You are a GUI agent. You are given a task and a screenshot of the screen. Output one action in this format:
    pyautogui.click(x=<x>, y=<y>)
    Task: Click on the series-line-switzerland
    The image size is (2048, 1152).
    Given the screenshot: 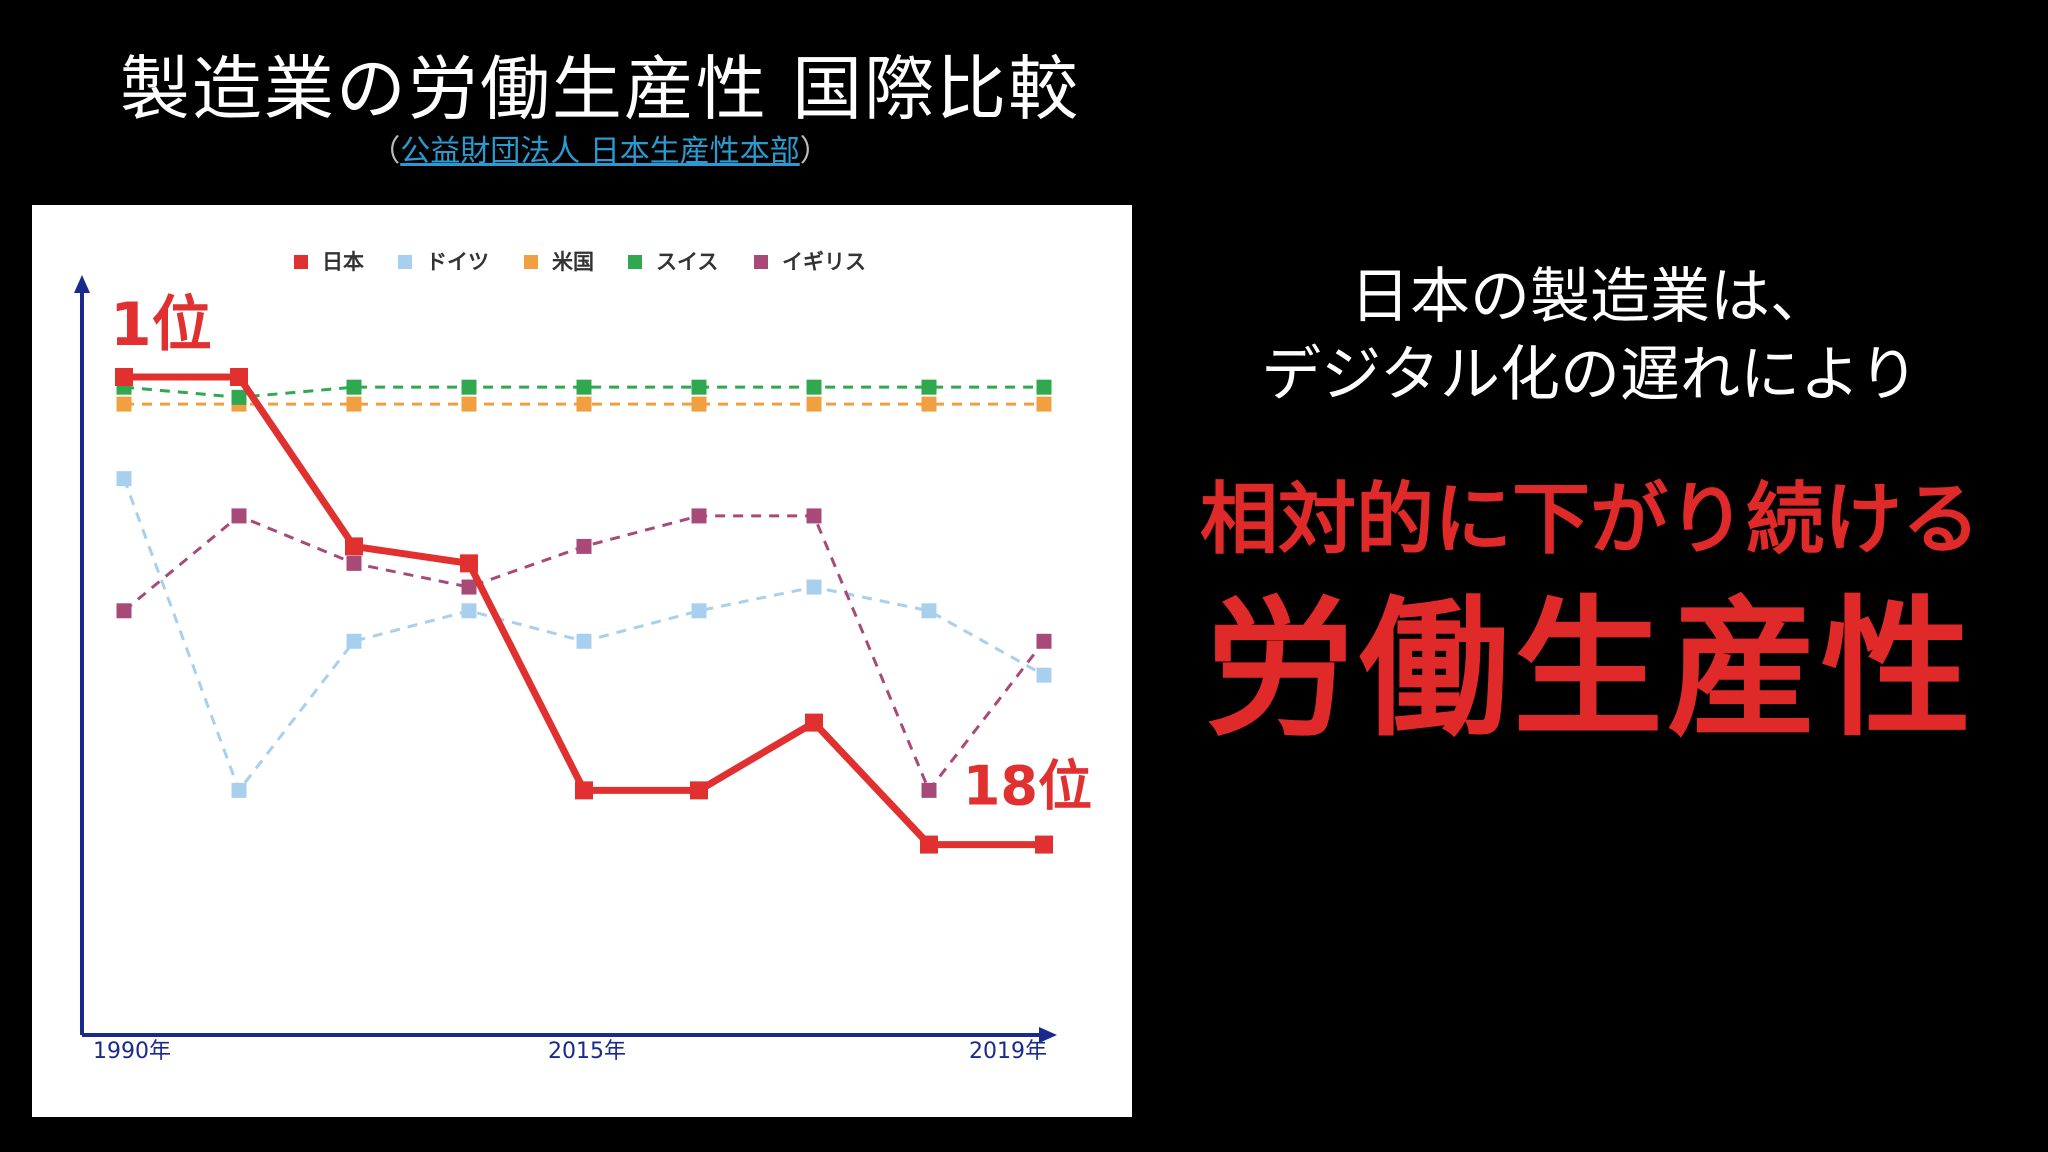 What is the action you would take?
    pyautogui.click(x=583, y=392)
    